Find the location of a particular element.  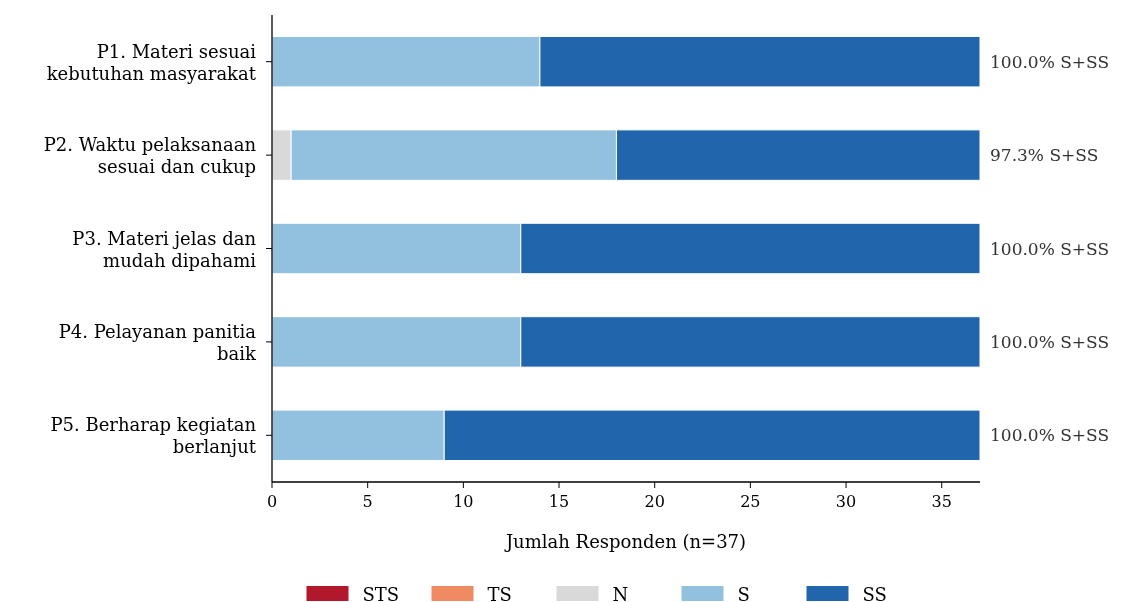

y-tick-label: P2. Waktu pelaksanaan sesuai dan cukup is located at coordinates (150, 155).